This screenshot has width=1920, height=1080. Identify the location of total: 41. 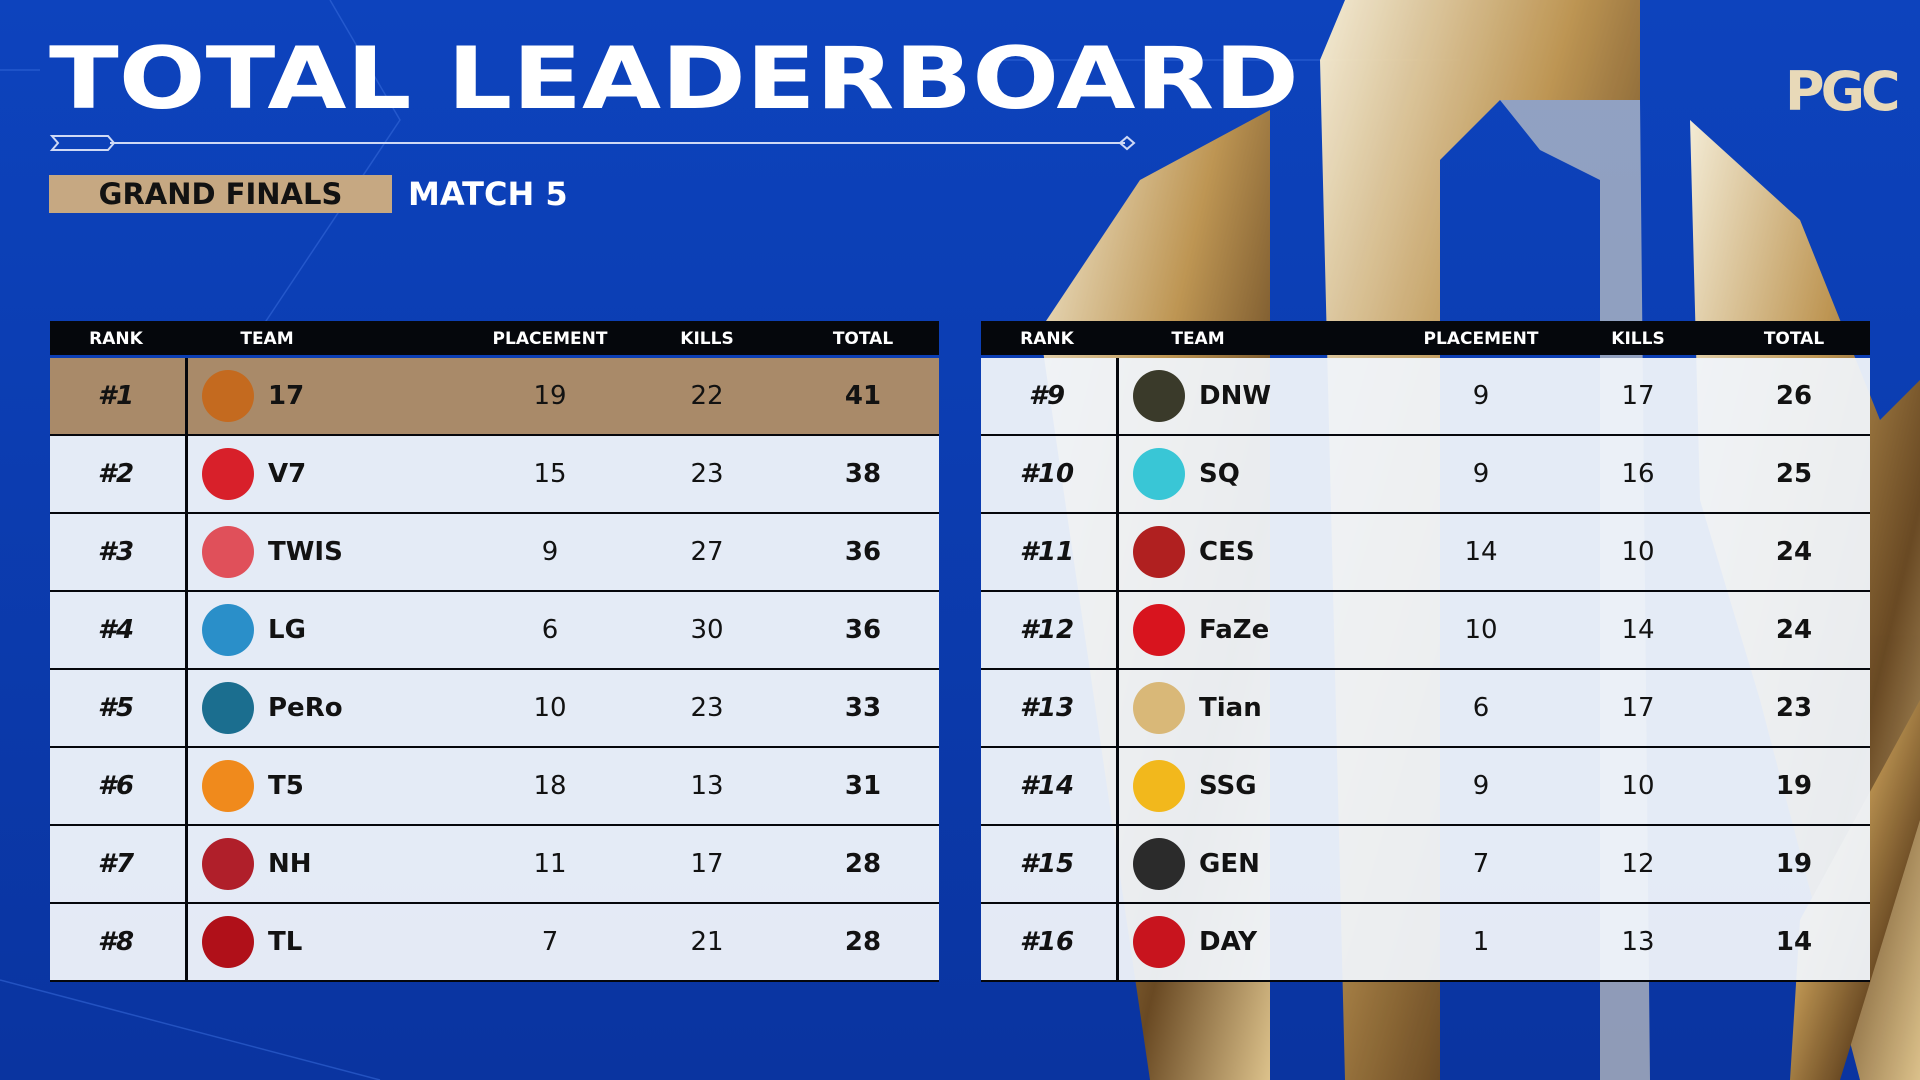
(863, 396).